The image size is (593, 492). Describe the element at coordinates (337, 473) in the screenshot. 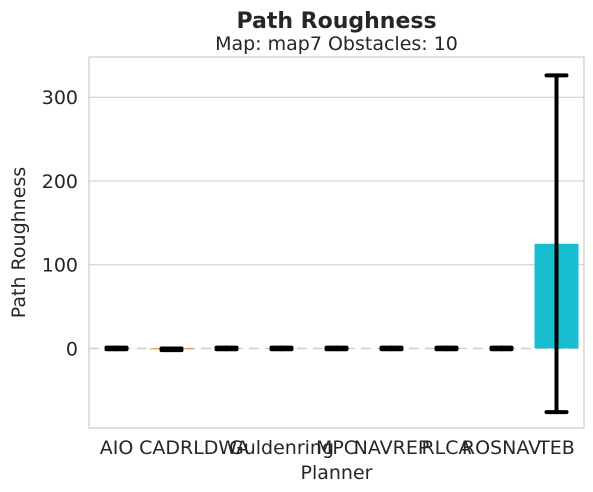

I see `x-axis-label: Planner` at that location.